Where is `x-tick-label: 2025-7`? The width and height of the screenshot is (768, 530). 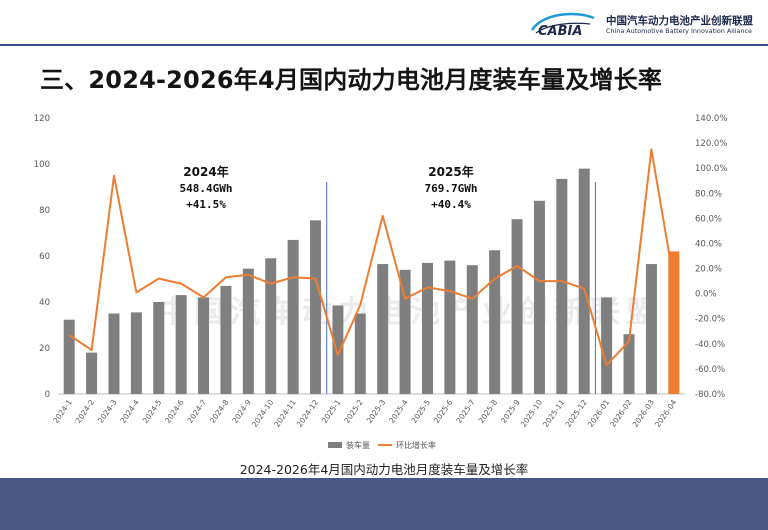
x-tick-label: 2025-7 is located at coordinates (465, 411).